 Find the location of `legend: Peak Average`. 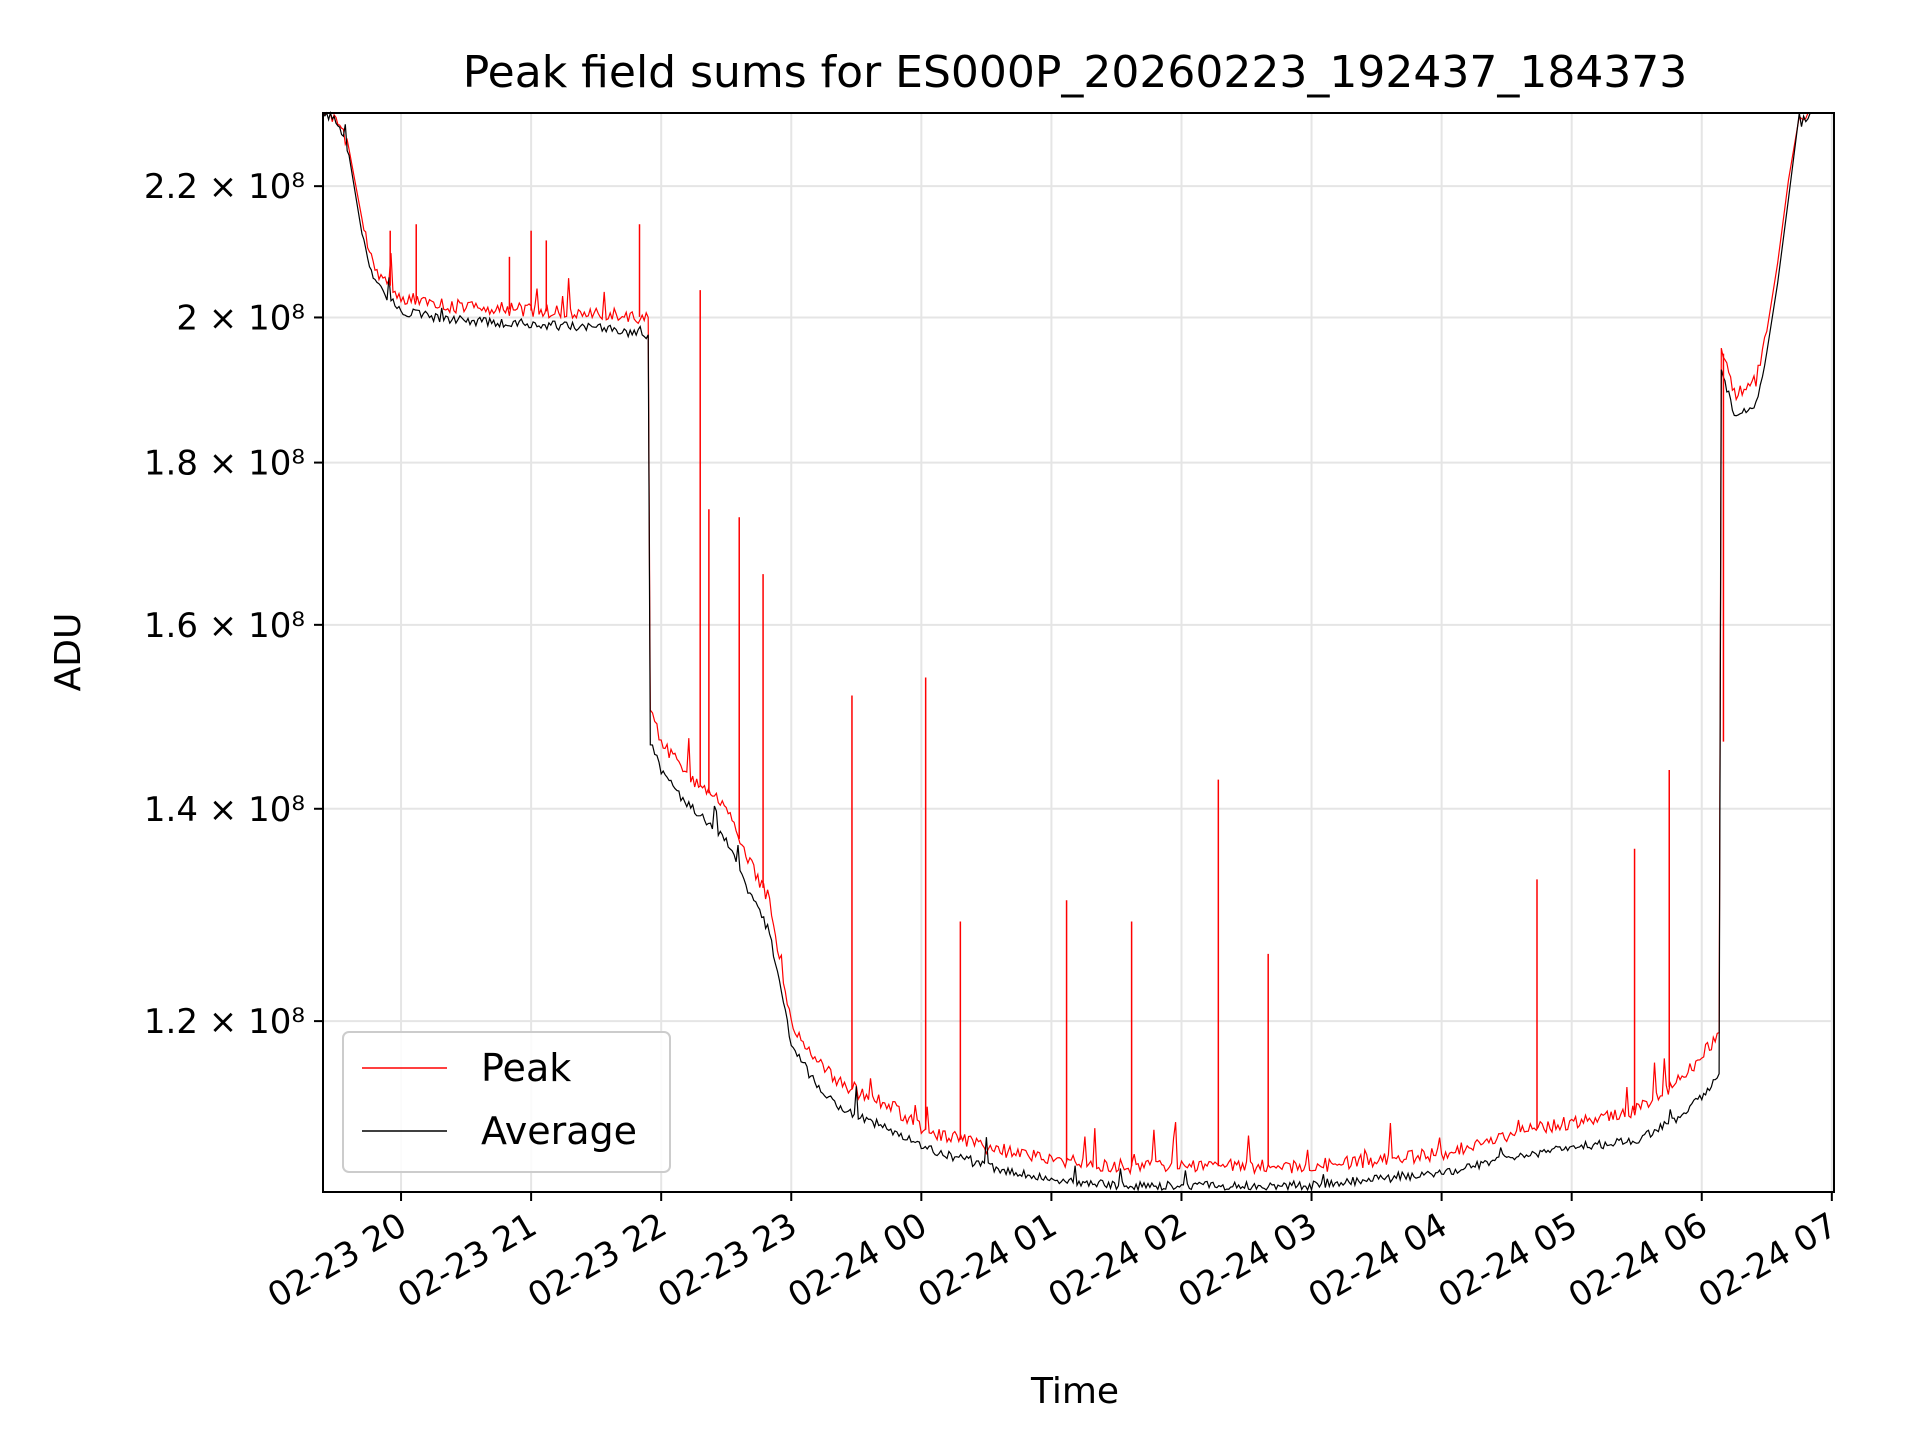

legend: Peak Average is located at coordinates (506, 1102).